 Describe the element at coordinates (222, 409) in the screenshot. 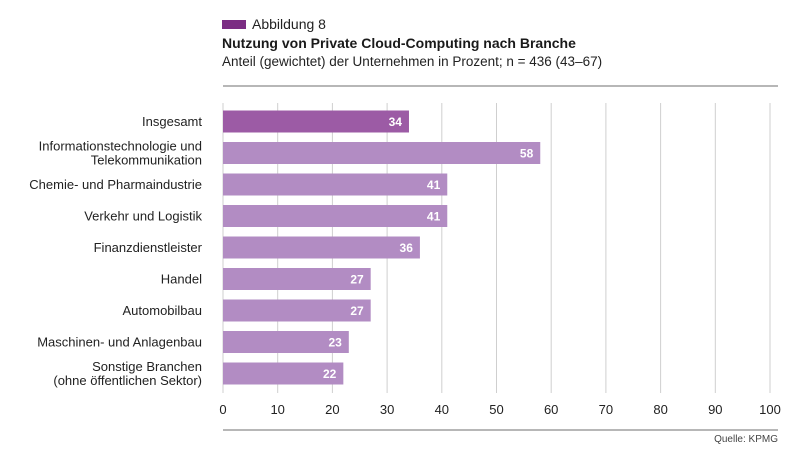

I see `x-tick-label: 0` at that location.